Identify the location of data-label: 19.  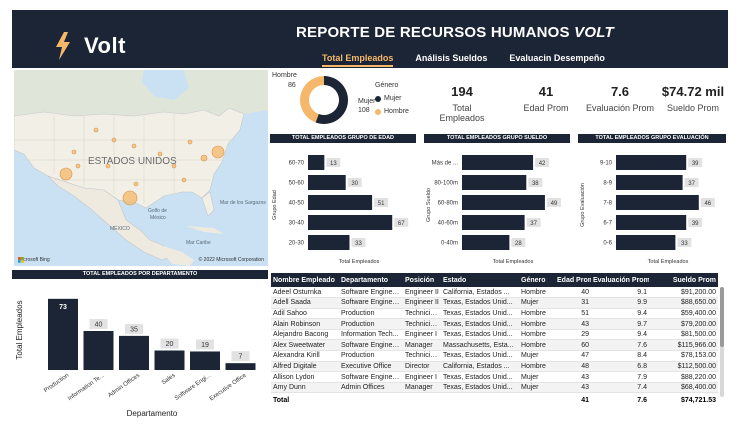
(205, 345).